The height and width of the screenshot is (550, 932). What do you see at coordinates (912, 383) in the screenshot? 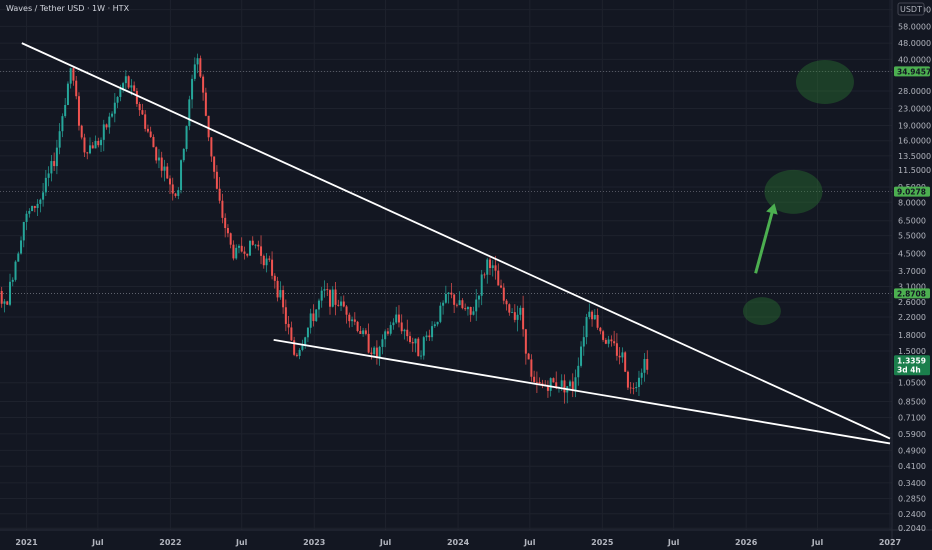
I see `y-tick-label: 1.0500` at bounding box center [912, 383].